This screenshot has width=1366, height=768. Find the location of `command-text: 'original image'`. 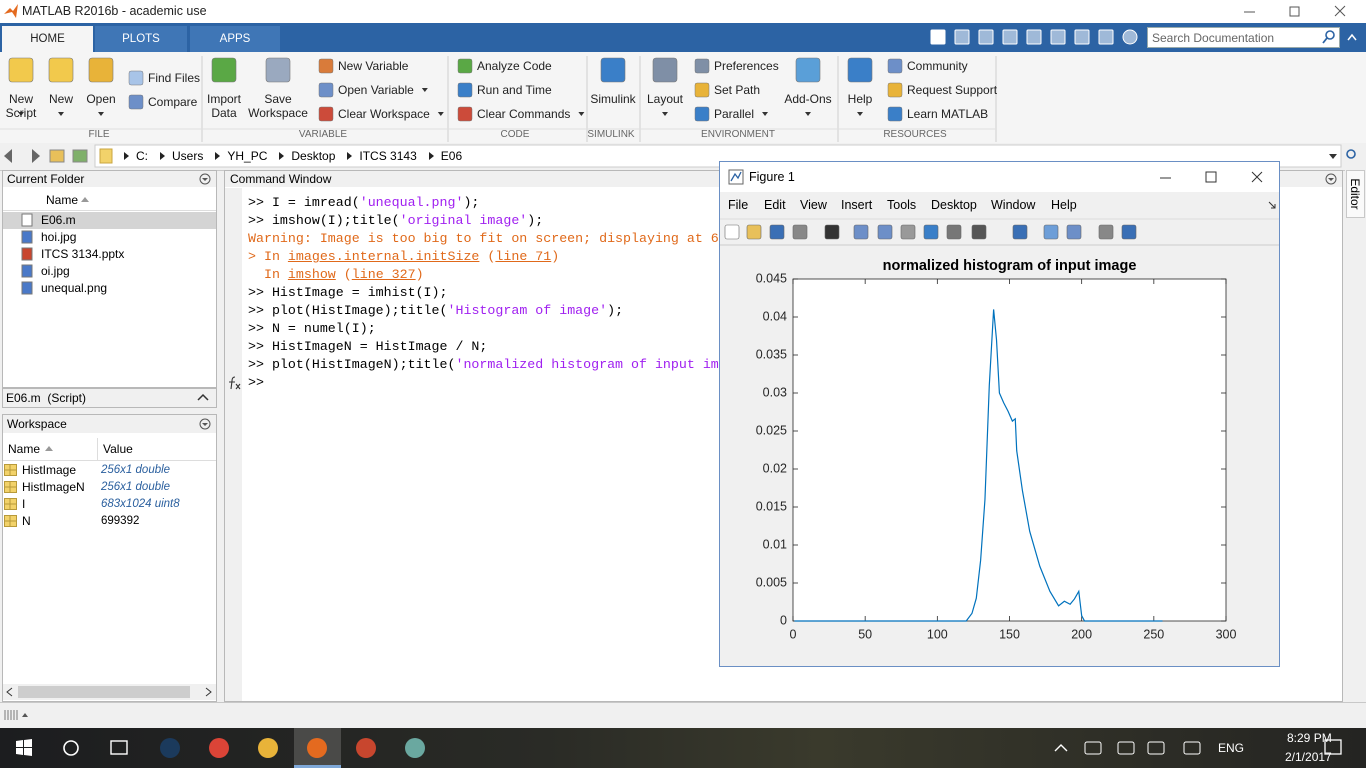

command-text: 'original image' is located at coordinates (463, 220).